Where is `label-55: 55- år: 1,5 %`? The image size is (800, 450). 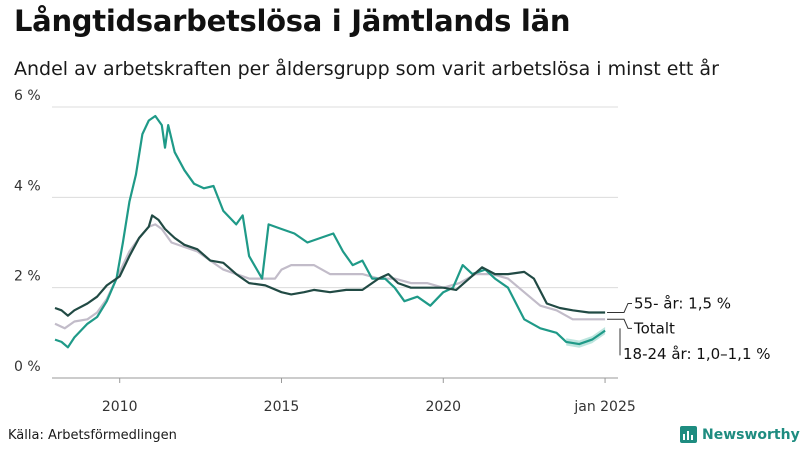
label-55: 55- år: 1,5 % is located at coordinates (682, 303).